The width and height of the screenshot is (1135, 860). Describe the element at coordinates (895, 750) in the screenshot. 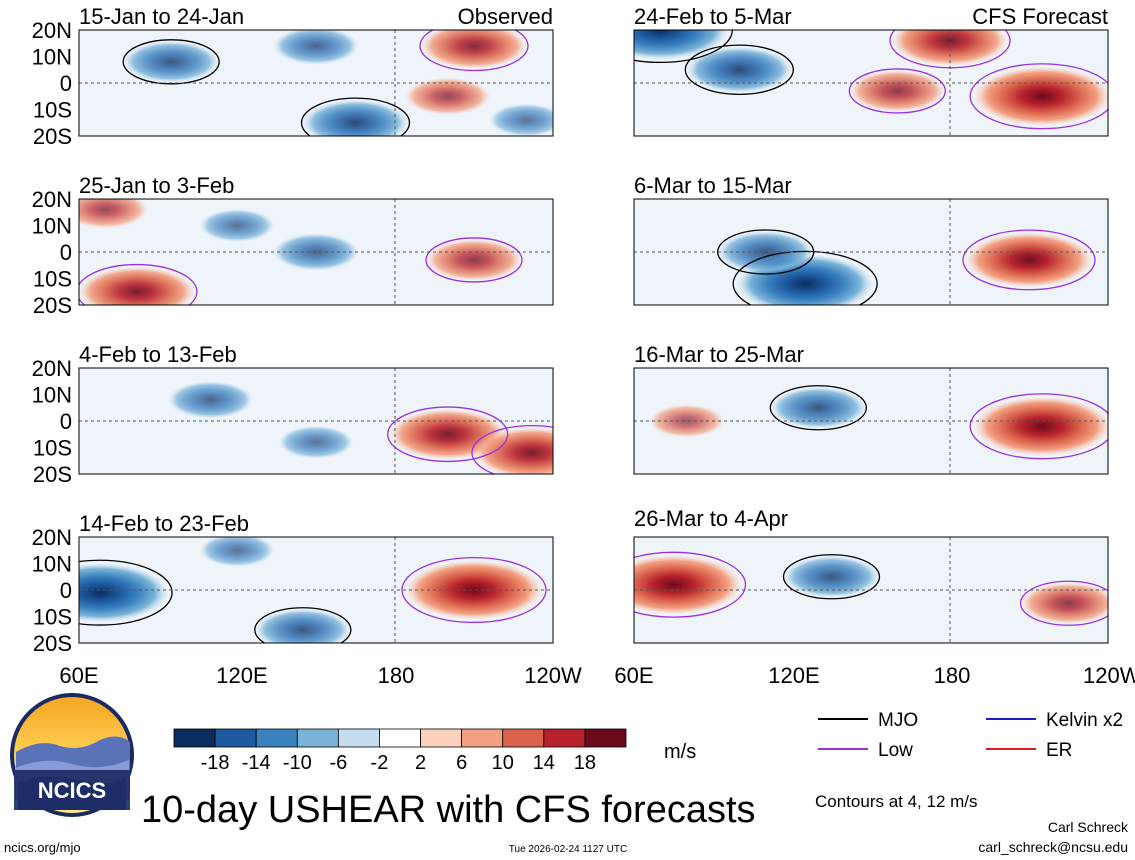

I see `legend-label-low: Low` at that location.